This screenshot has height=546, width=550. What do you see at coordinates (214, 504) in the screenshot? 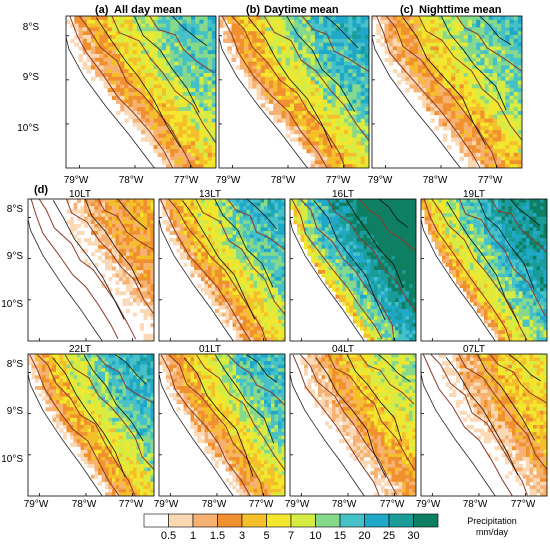
I see `lon-label-01-78w: 78°W` at bounding box center [214, 504].